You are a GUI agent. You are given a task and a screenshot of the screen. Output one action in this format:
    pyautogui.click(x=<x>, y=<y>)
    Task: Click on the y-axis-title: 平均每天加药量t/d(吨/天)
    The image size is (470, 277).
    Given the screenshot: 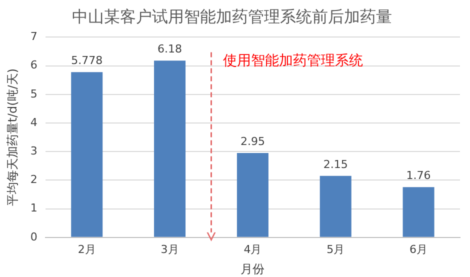 What is the action you would take?
    pyautogui.click(x=12, y=137)
    